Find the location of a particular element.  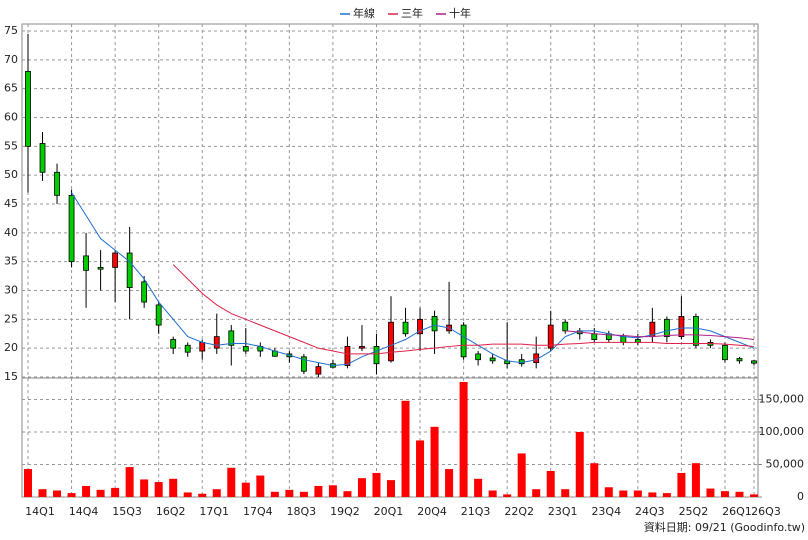

y-tick-label: 50 is located at coordinates (11, 174).